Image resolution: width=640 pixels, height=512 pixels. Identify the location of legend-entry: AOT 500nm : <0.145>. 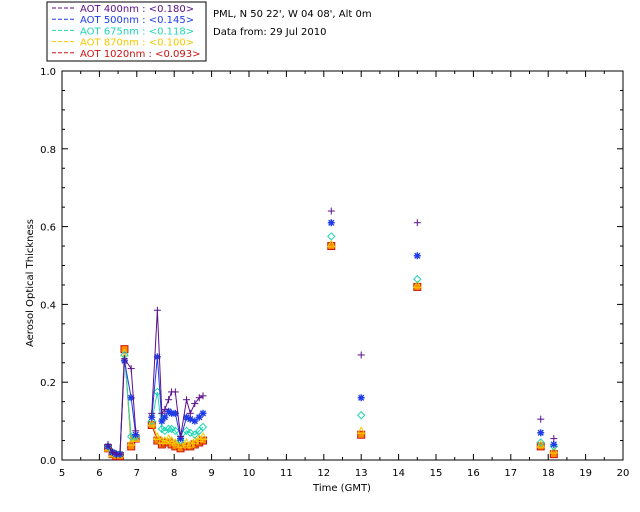
(137, 20).